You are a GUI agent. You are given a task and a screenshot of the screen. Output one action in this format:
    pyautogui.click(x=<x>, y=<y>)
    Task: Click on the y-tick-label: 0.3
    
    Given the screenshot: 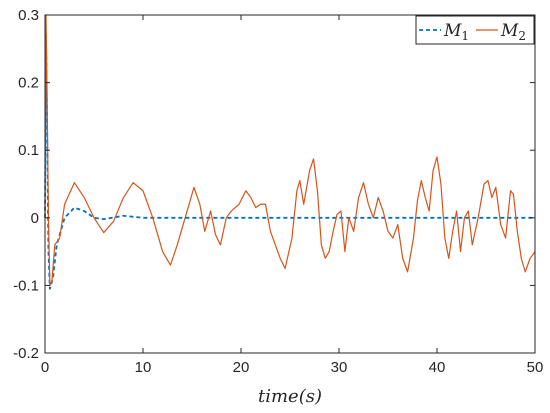 What is the action you would take?
    pyautogui.click(x=28, y=15)
    